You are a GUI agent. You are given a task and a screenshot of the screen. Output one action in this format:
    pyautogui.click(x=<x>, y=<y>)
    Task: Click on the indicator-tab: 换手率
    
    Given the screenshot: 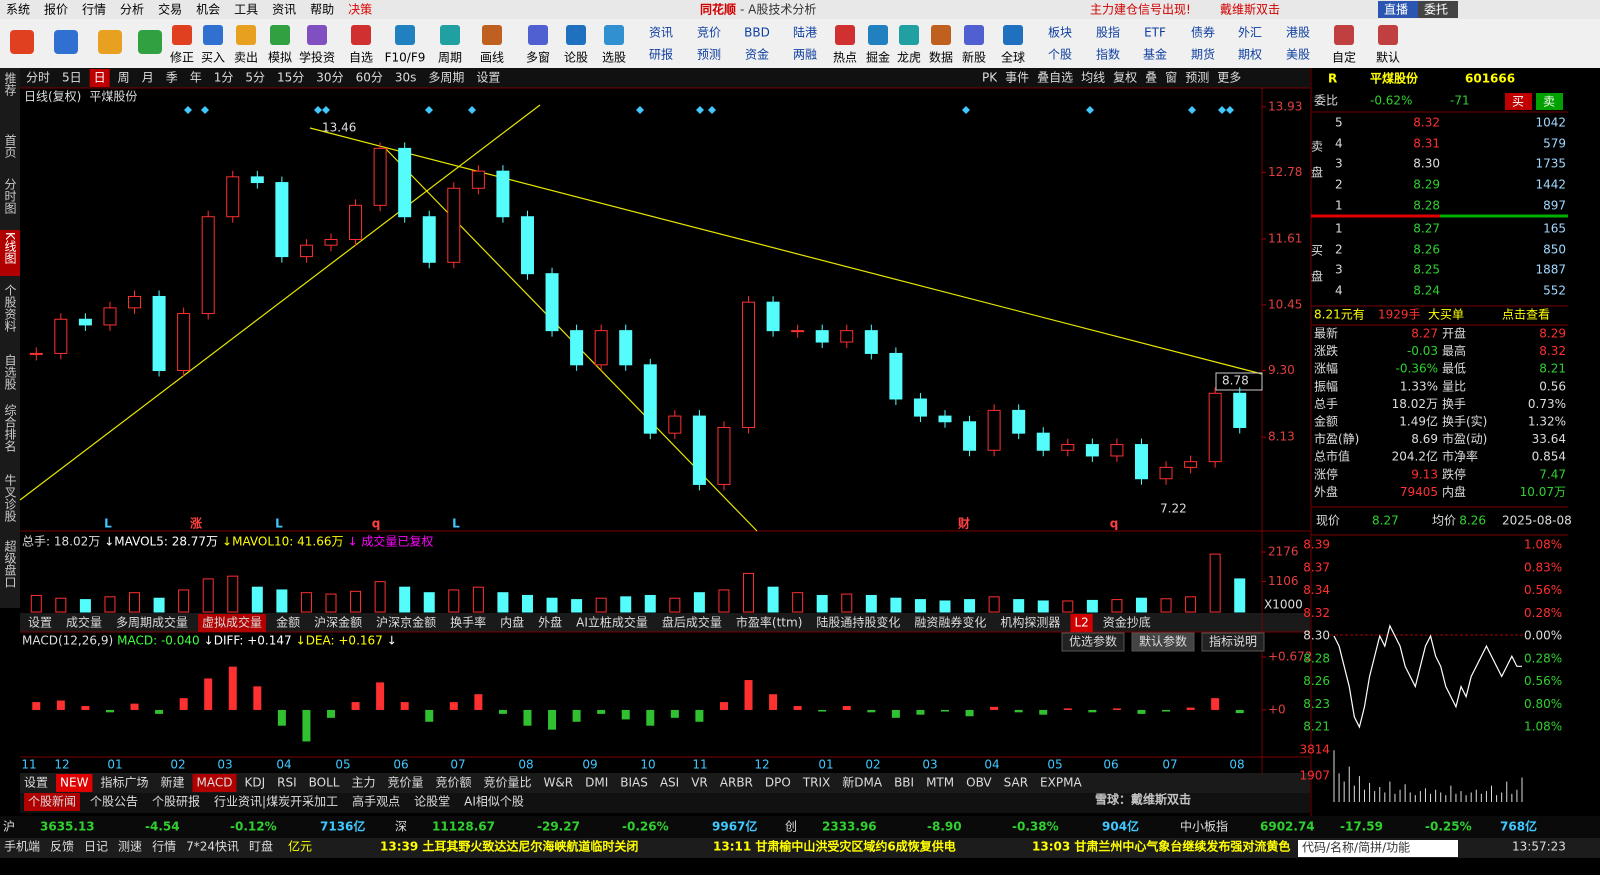 What is the action you would take?
    pyautogui.click(x=468, y=622)
    